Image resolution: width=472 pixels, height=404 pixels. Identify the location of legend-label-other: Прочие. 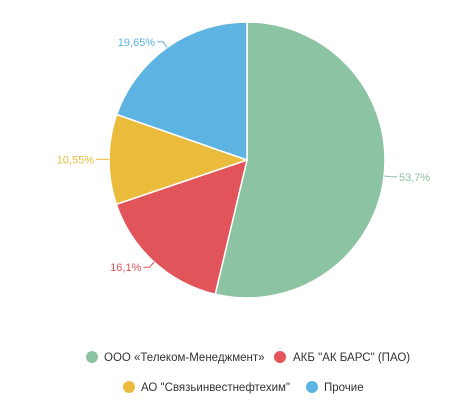
(344, 388).